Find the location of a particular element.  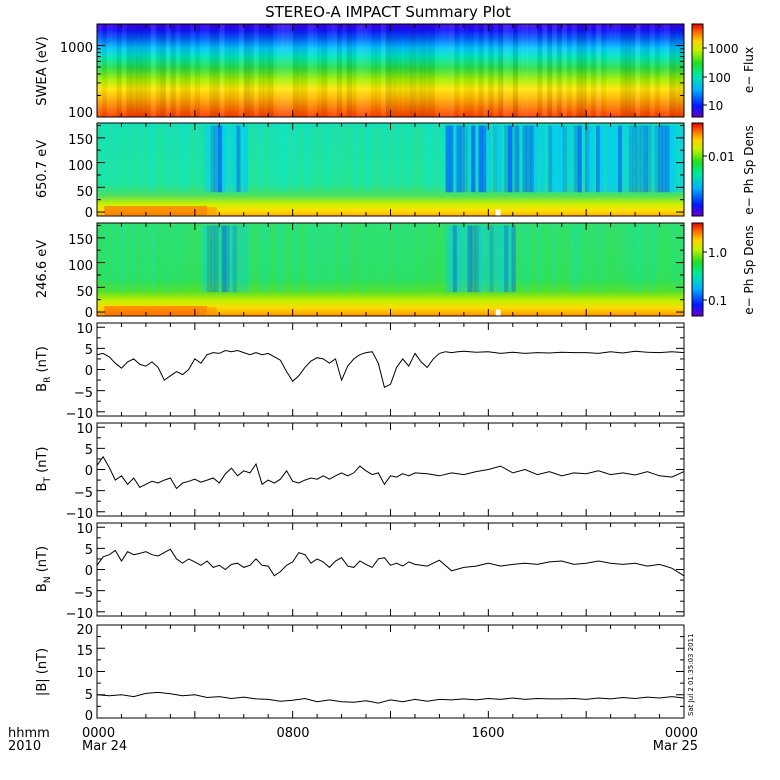

swea-yticks is located at coordinates (390, 70).